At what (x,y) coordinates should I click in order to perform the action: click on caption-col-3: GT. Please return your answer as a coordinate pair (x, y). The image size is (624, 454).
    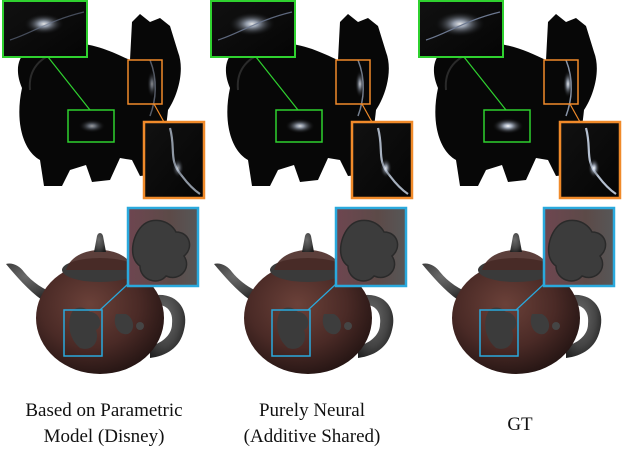
    Looking at the image, I should click on (520, 425).